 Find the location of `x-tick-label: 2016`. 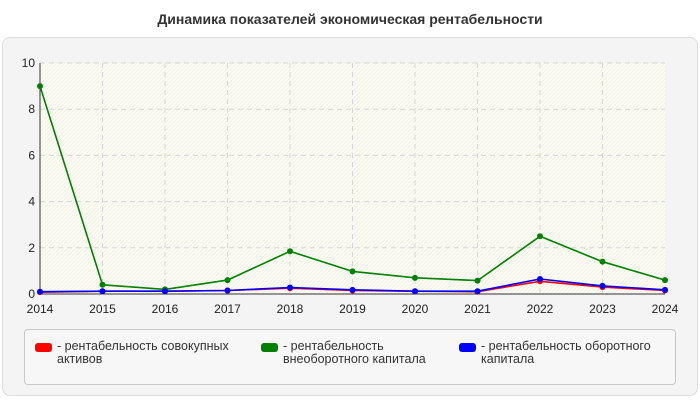

x-tick-label: 2016 is located at coordinates (165, 309).